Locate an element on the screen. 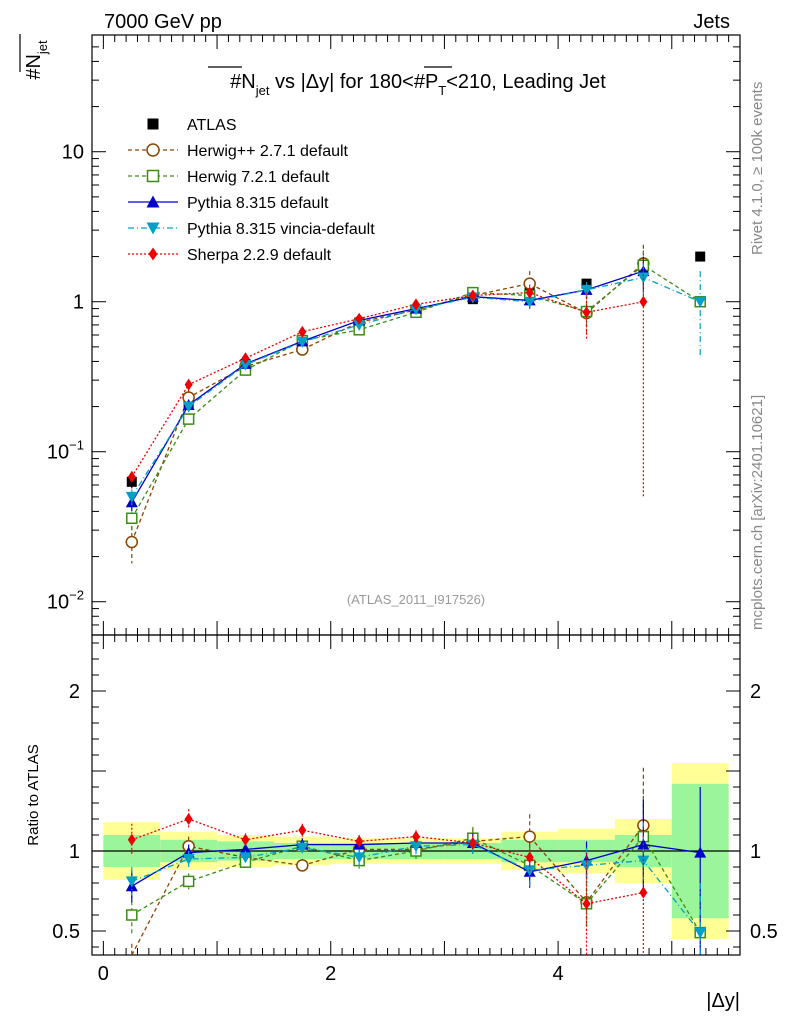  ratio-y-tick-label-right: 0.5 is located at coordinates (764, 932).